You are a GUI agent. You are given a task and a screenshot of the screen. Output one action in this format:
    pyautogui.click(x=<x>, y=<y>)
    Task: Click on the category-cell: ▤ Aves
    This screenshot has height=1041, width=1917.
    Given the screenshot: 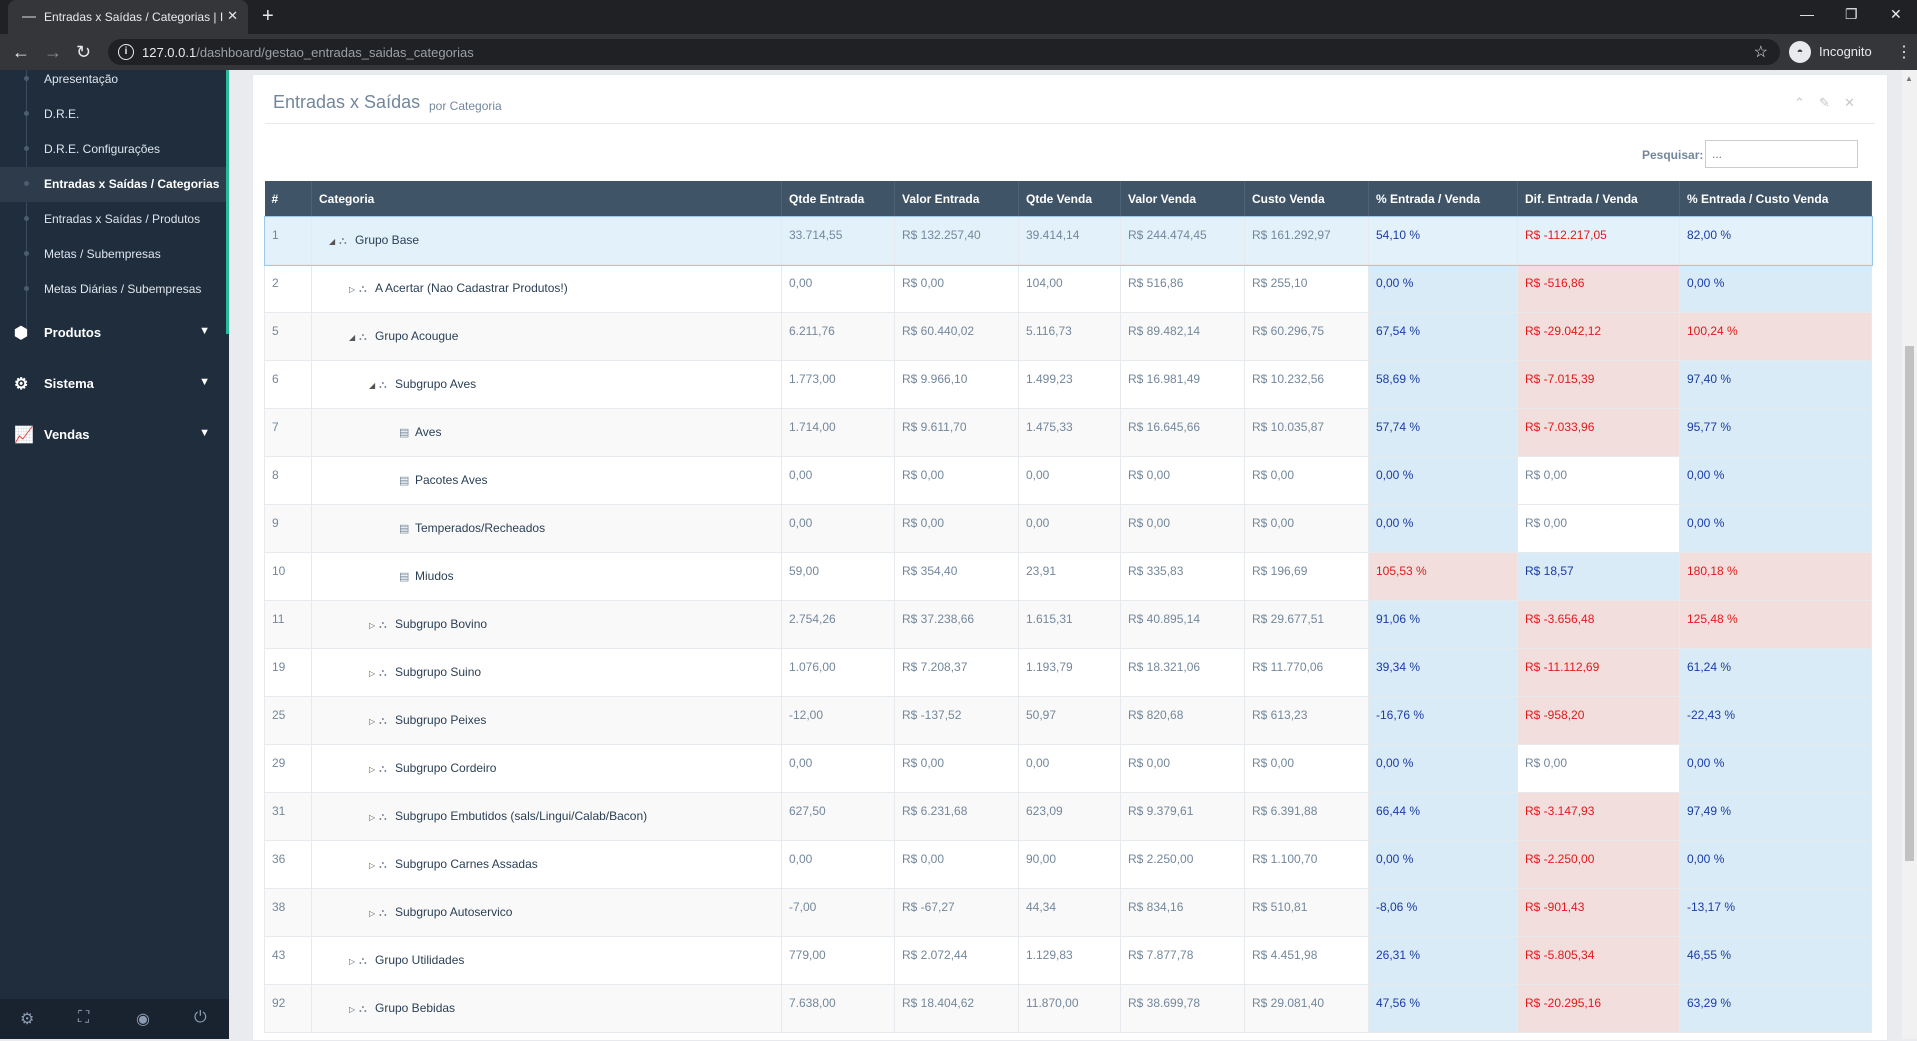 What is the action you would take?
    pyautogui.click(x=546, y=432)
    